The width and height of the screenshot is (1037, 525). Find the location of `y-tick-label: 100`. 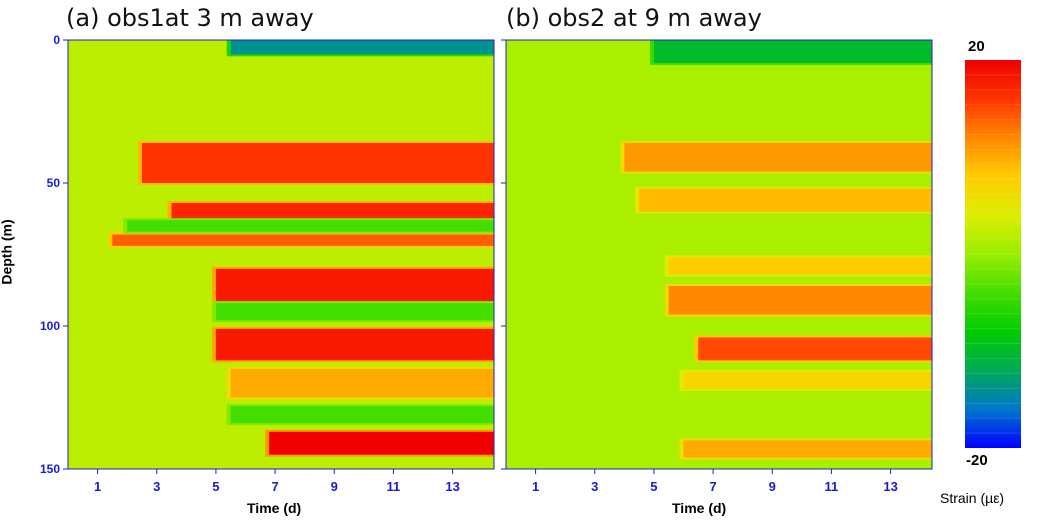

y-tick-label: 100 is located at coordinates (50, 326).